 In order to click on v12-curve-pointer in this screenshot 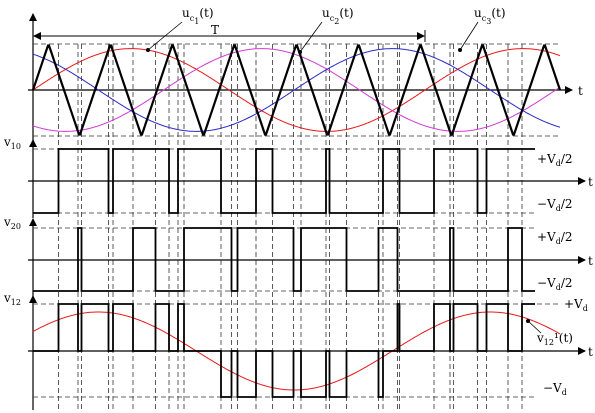, I will do `click(534, 327)`.